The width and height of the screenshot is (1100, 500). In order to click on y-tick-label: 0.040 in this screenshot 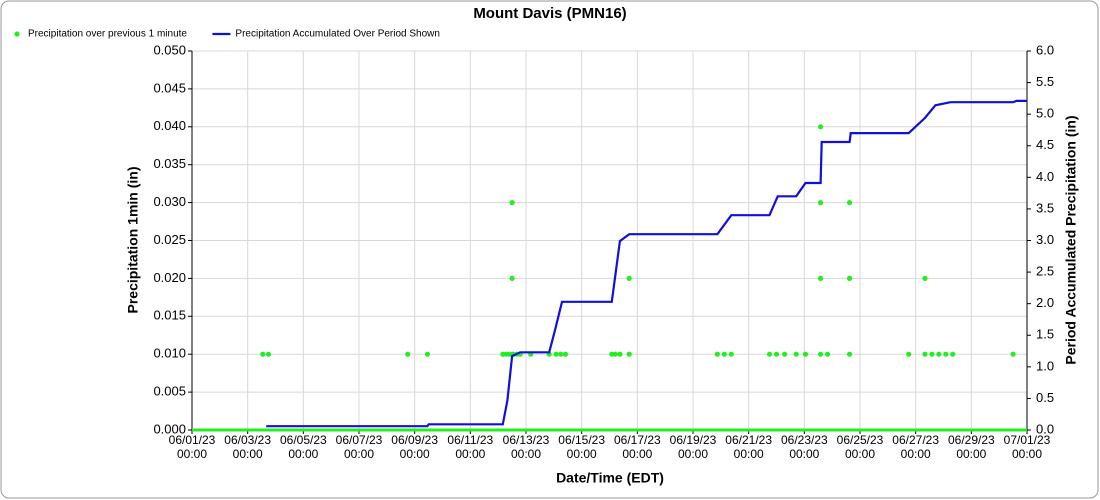, I will do `click(169, 125)`.